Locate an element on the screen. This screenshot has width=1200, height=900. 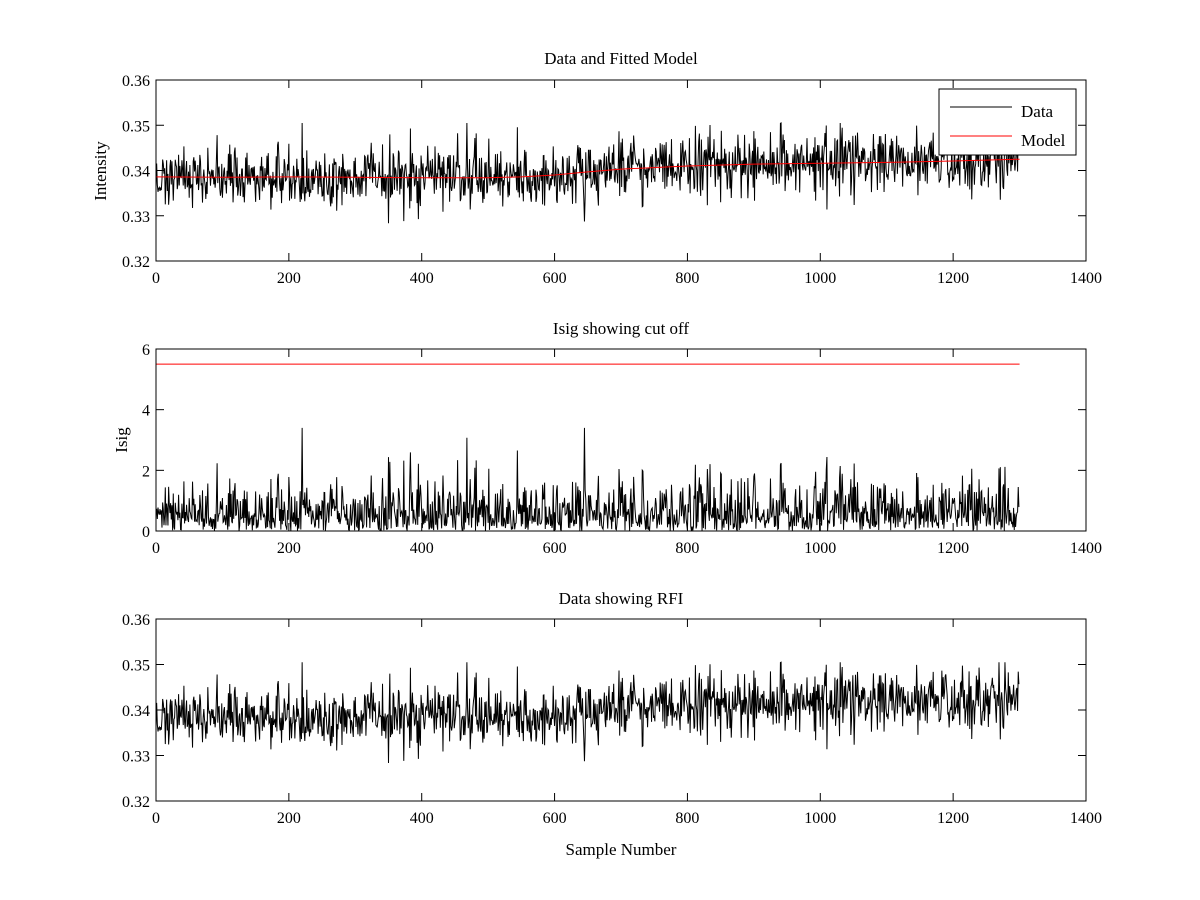
series-line-data is located at coordinates (588, 173).